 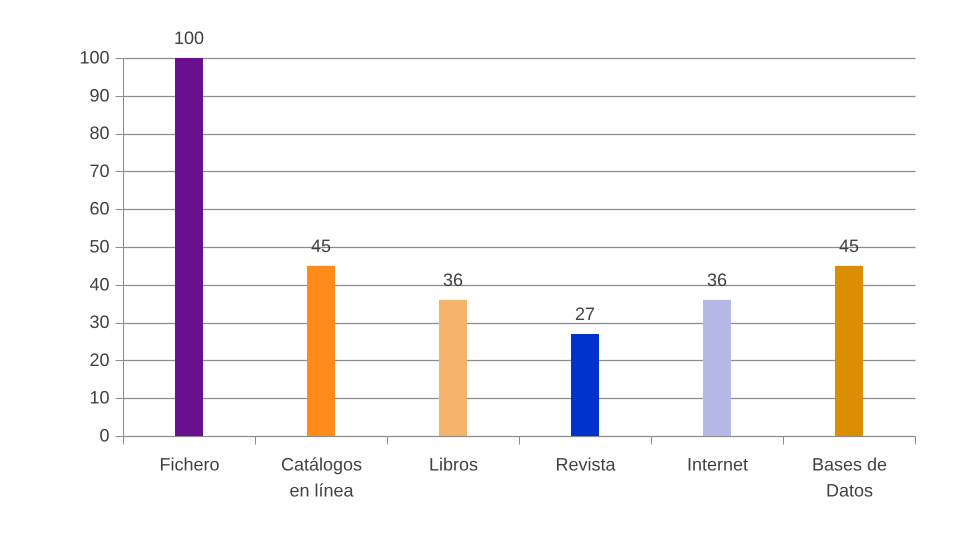 What do you see at coordinates (99, 208) in the screenshot?
I see `y-tick-label: 60` at bounding box center [99, 208].